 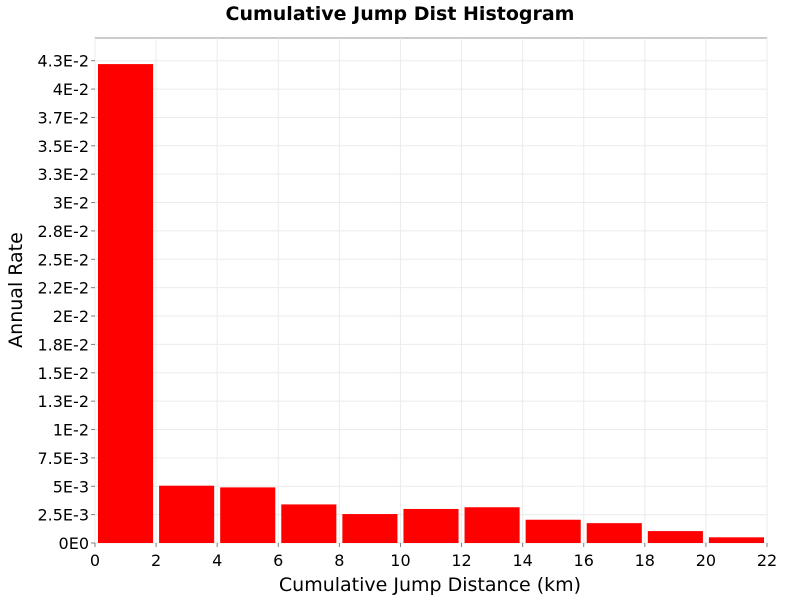 What do you see at coordinates (400, 14) in the screenshot?
I see `chart-title: Cumulative Jump Dist Histogram` at bounding box center [400, 14].